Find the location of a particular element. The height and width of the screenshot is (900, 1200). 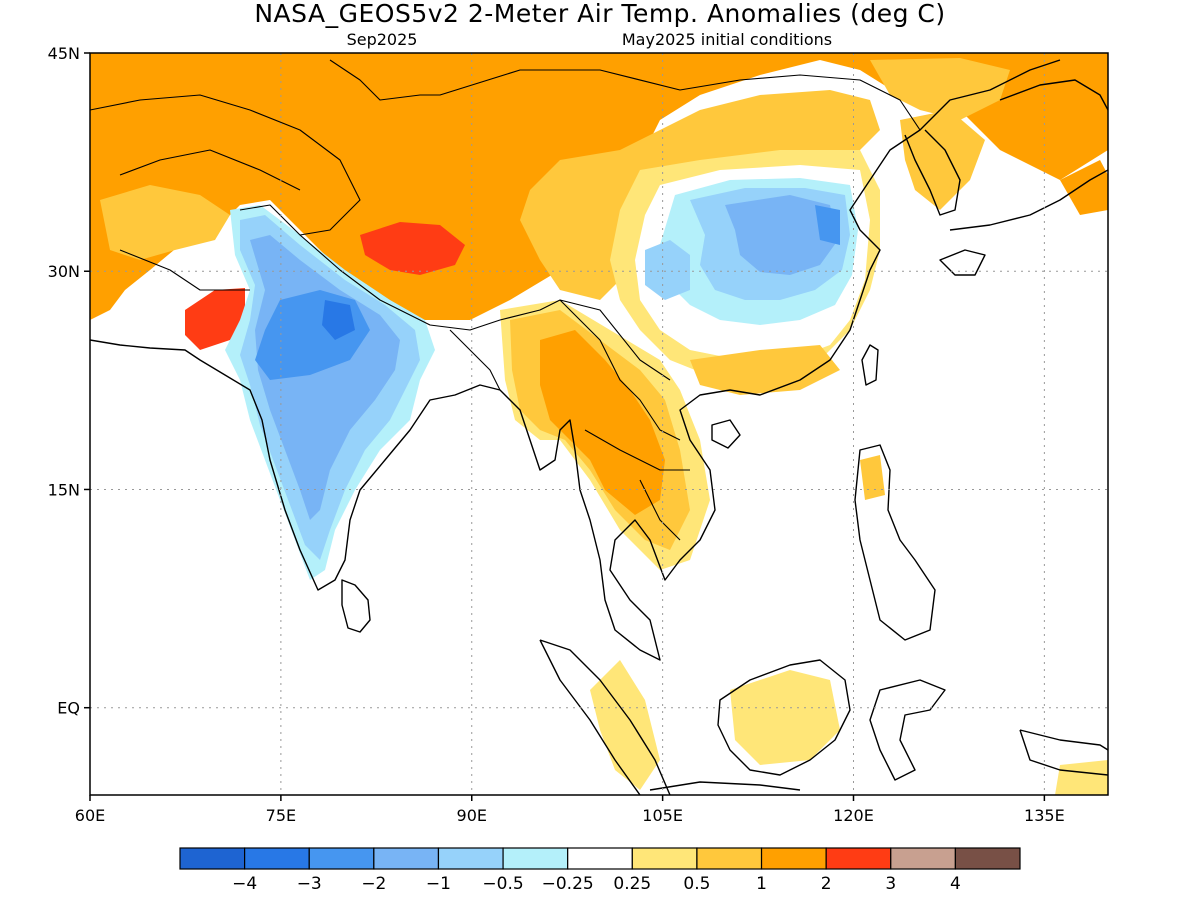

anomaly-new-guinea-pale is located at coordinates (1081, 777).